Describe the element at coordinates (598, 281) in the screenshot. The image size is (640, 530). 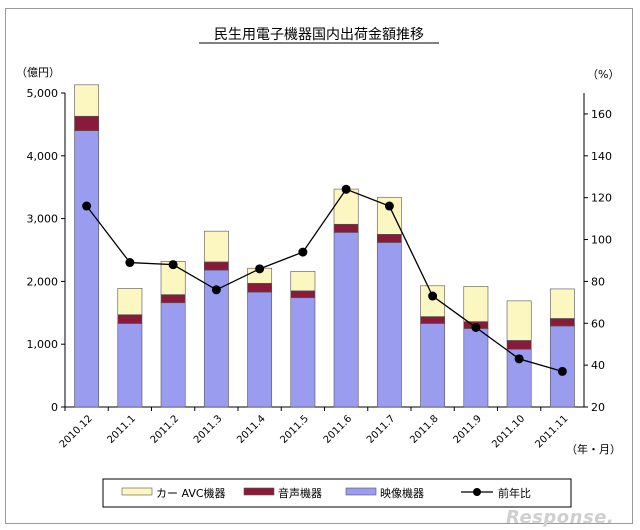
I see `y-right-tick-label: 80` at that location.